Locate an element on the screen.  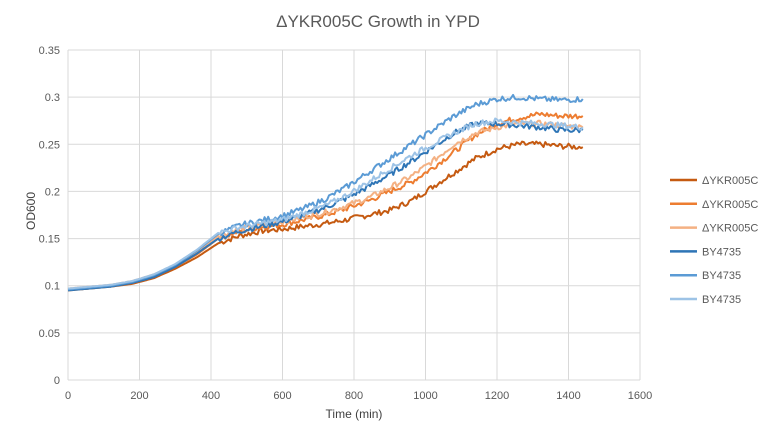
x-tick-label: 1000 is located at coordinates (425, 396).